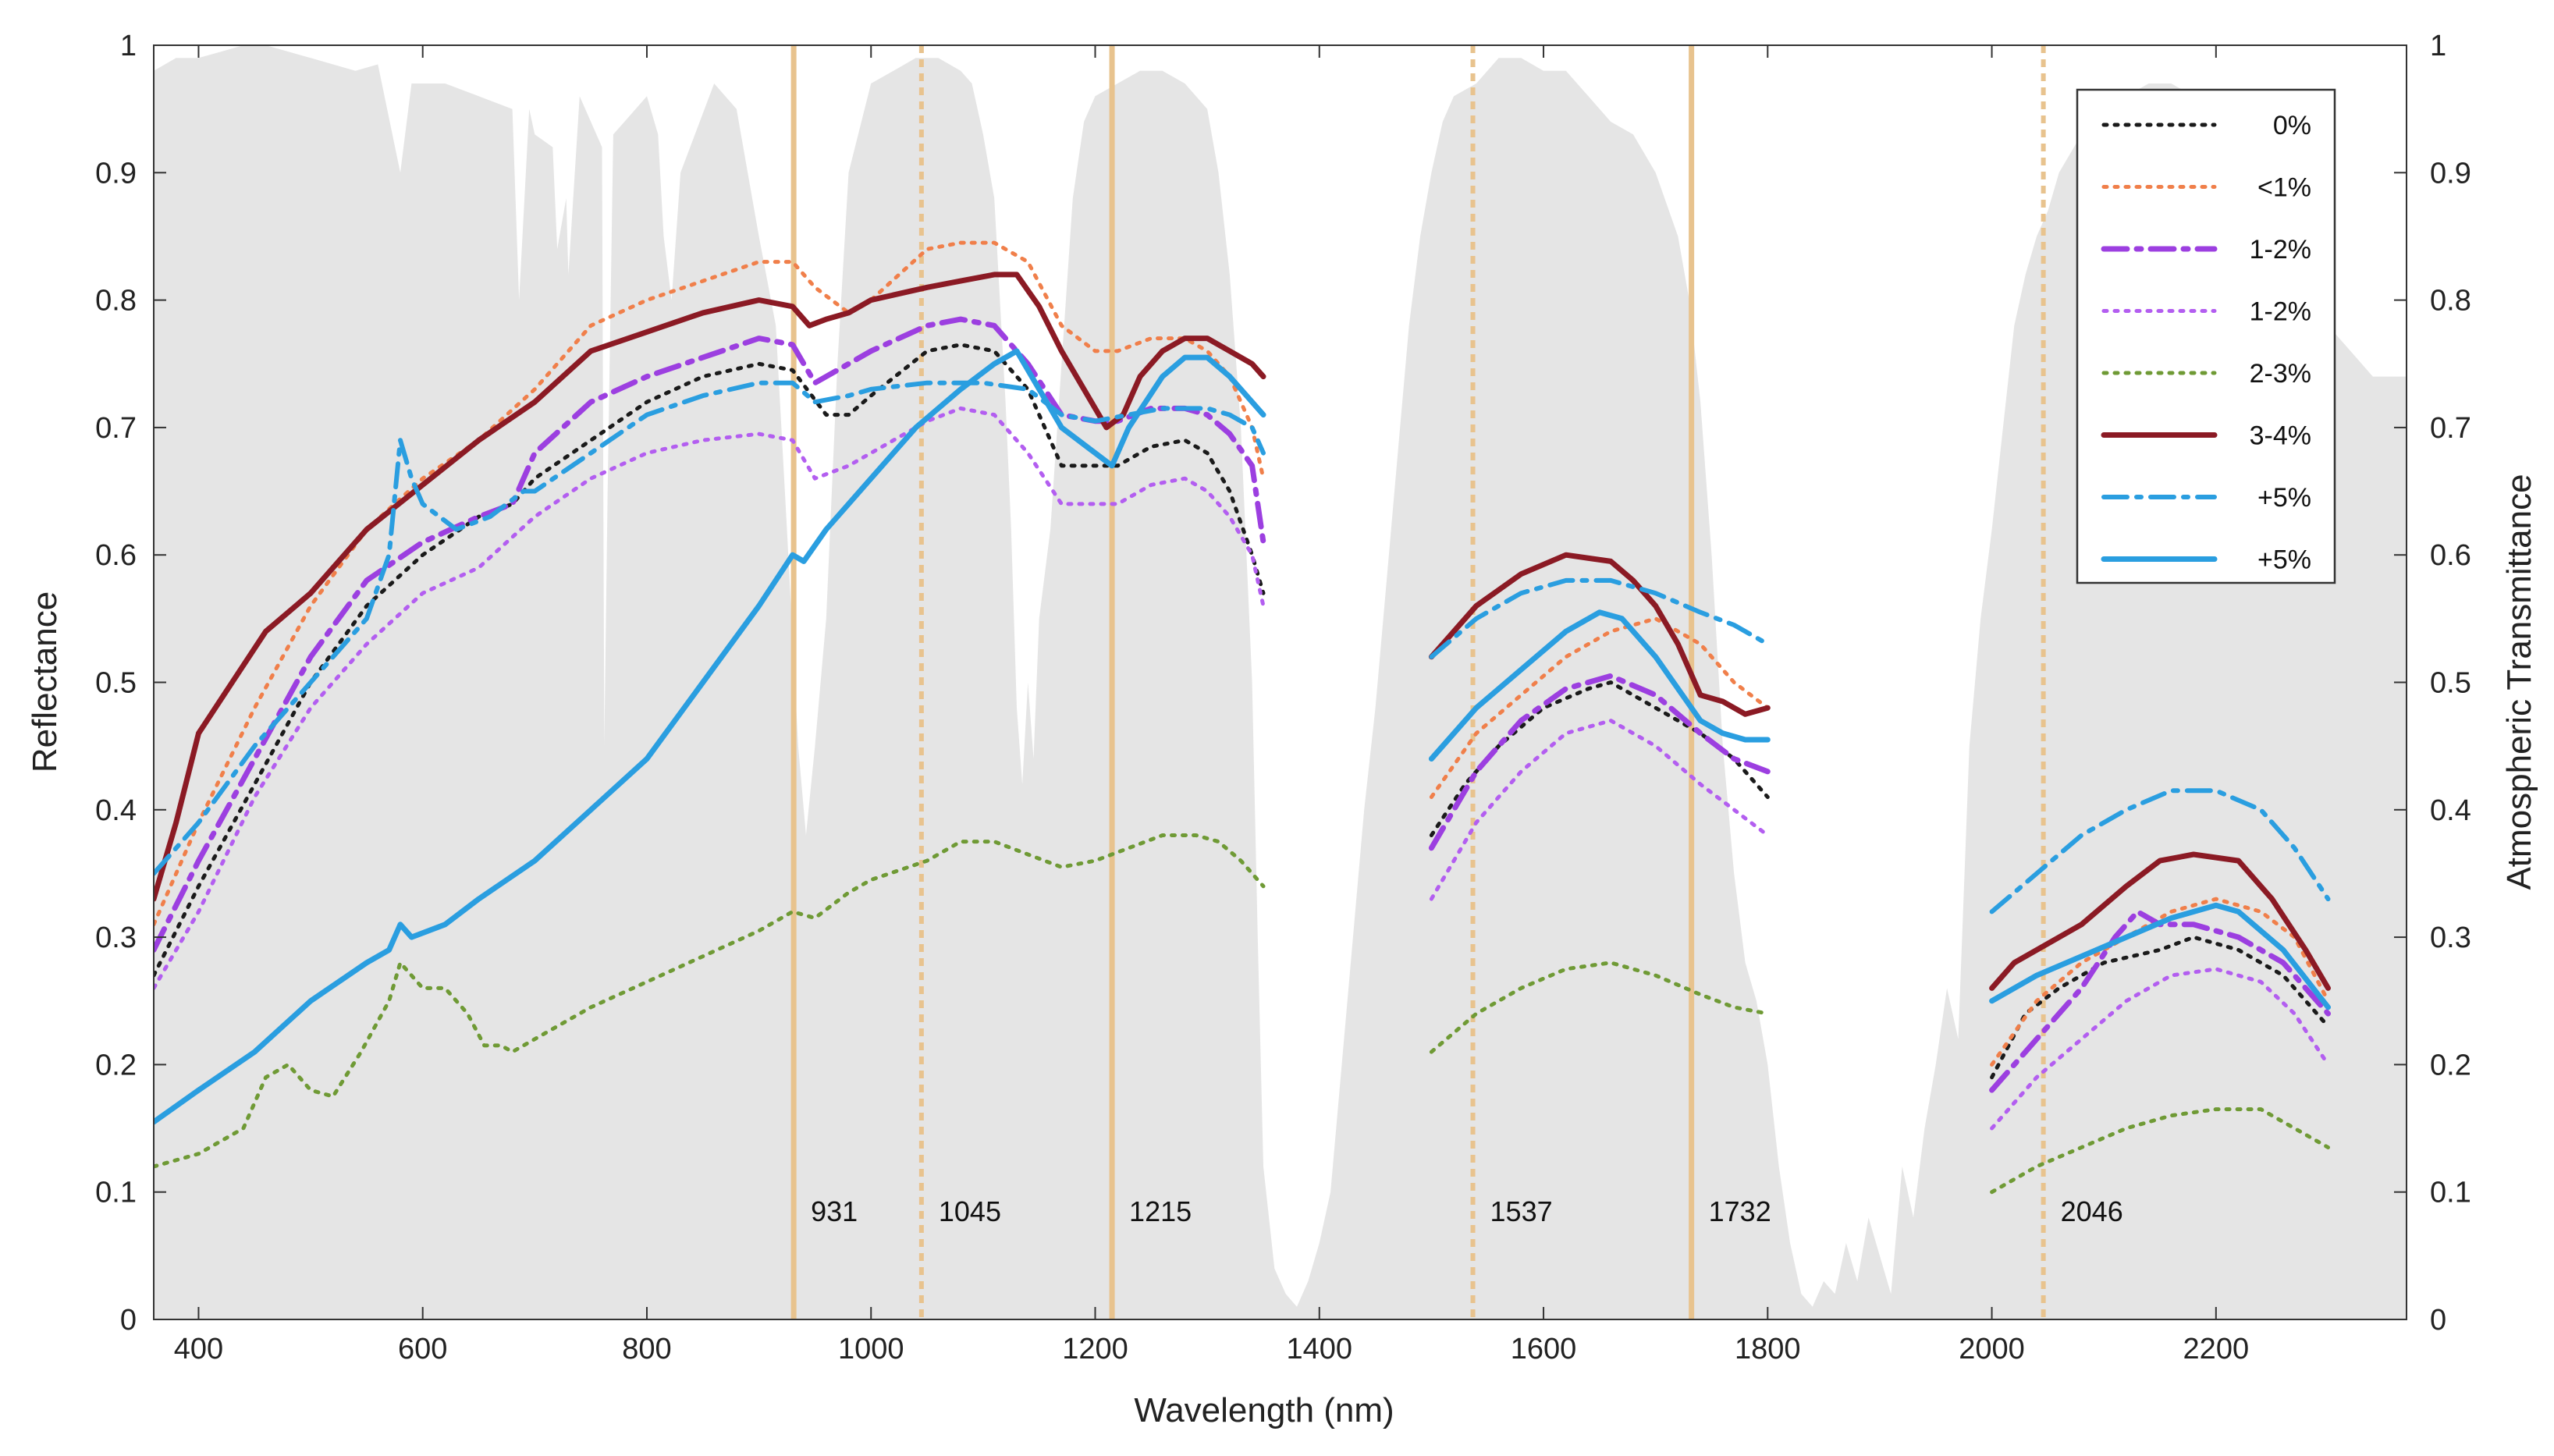 The height and width of the screenshot is (1456, 2554). I want to click on legend-label-2: 1-2%, so click(2280, 250).